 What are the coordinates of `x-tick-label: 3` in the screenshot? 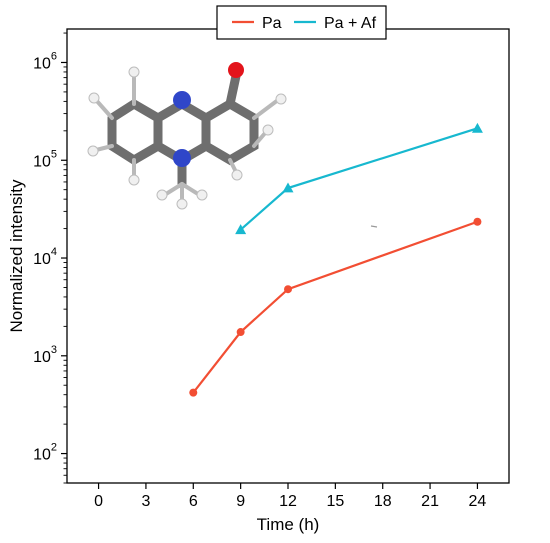 It's located at (145, 501).